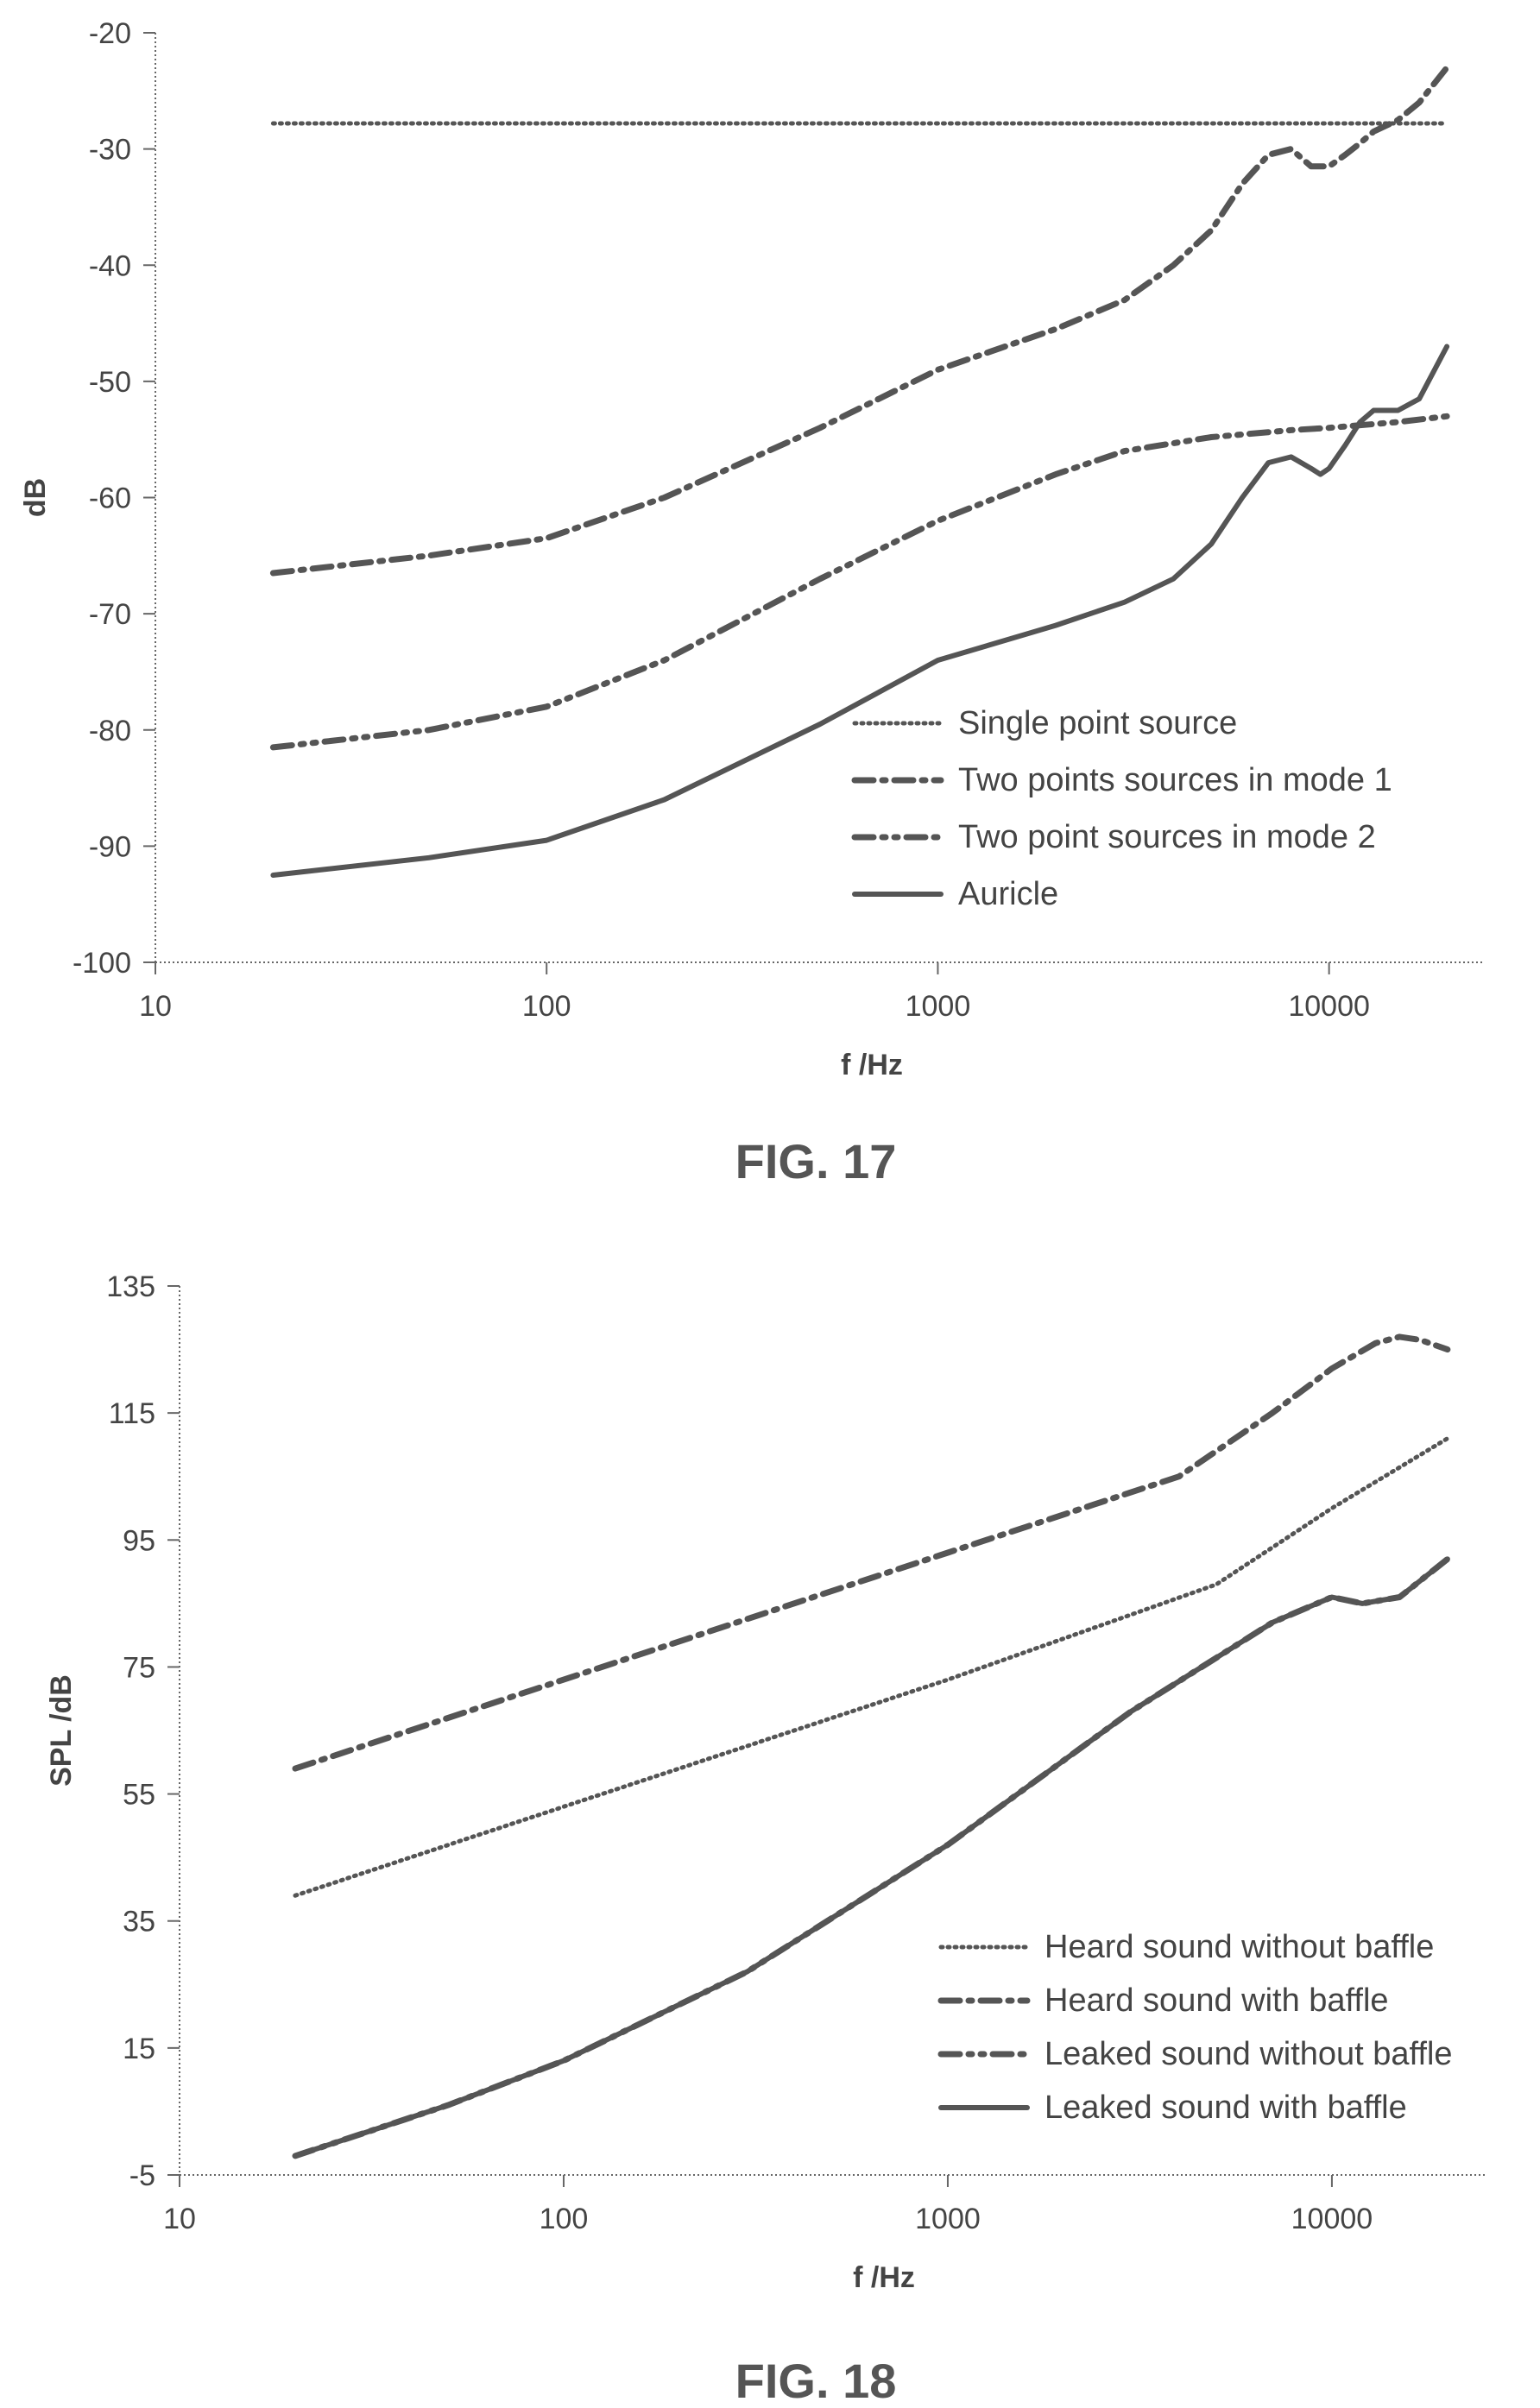 The image size is (1540, 2408). What do you see at coordinates (110, 846) in the screenshot?
I see `y-tick-label: -90` at bounding box center [110, 846].